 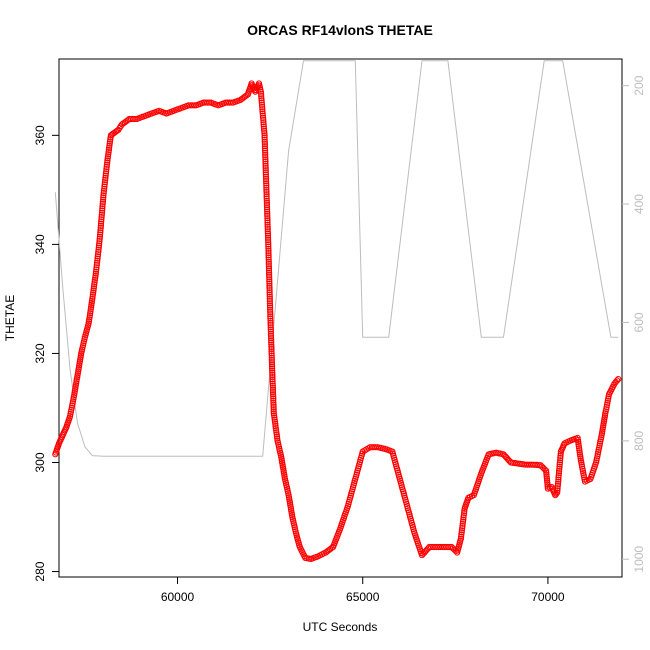 What do you see at coordinates (548, 597) in the screenshot?
I see `x-tick-label: 70000` at bounding box center [548, 597].